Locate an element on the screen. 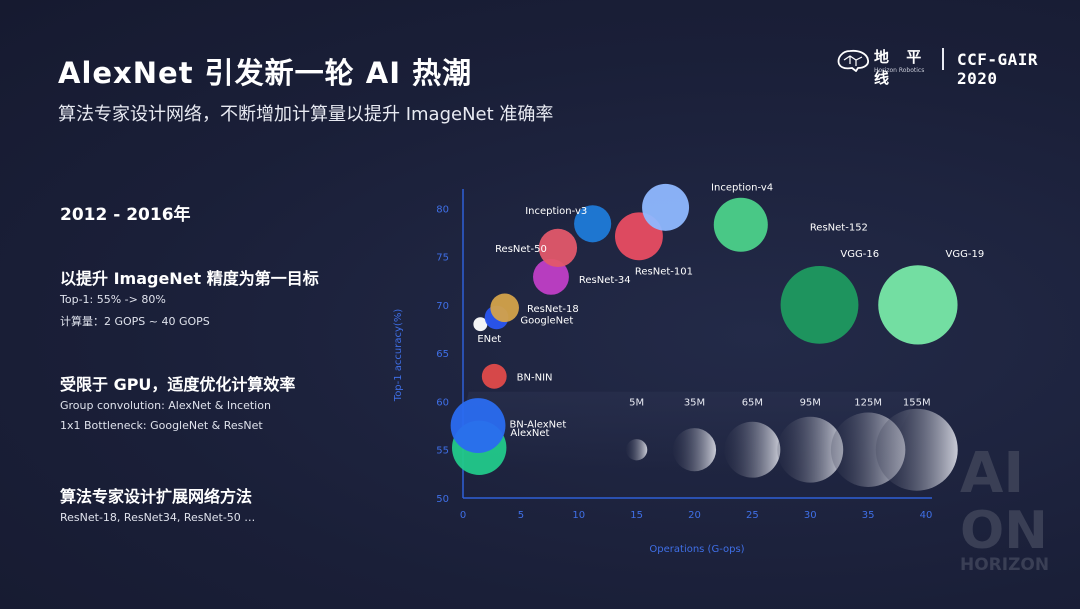 This screenshot has height=609, width=1080. data-label: GoogleNet is located at coordinates (546, 320).